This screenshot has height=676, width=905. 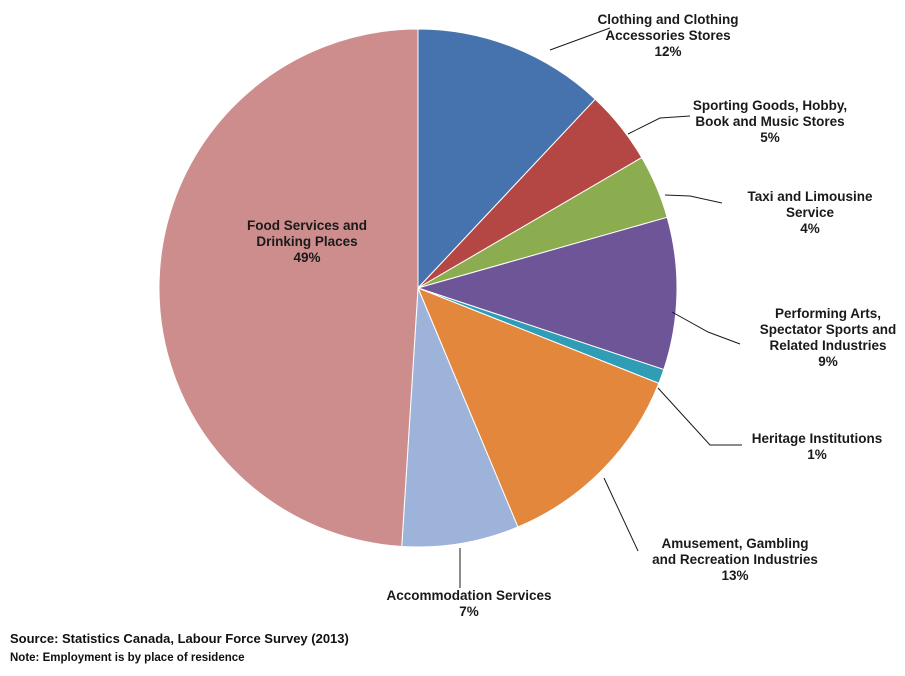 What do you see at coordinates (469, 611) in the screenshot?
I see `slice-percent-label: 7%` at bounding box center [469, 611].